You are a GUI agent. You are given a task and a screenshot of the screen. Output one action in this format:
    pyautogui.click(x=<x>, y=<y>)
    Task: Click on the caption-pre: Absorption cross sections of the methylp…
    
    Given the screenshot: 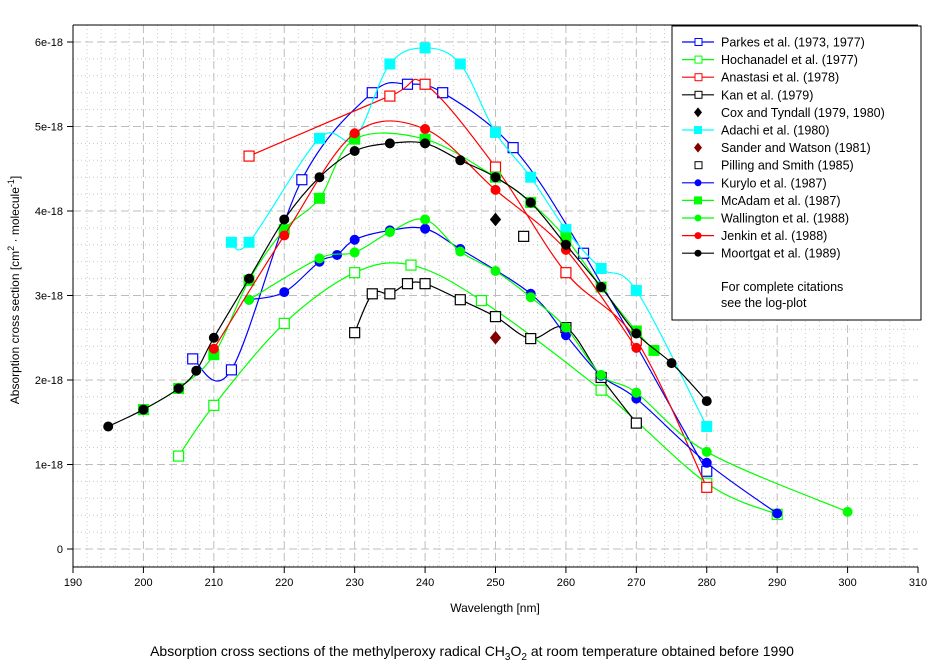 What is the action you would take?
    pyautogui.click(x=327, y=651)
    